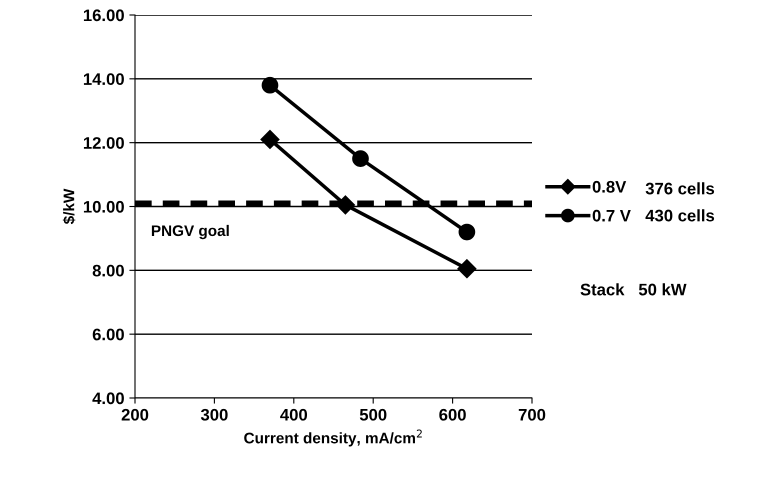 This screenshot has width=763, height=478. What do you see at coordinates (633, 289) in the screenshot?
I see `text: Stack 50 kW` at bounding box center [633, 289].